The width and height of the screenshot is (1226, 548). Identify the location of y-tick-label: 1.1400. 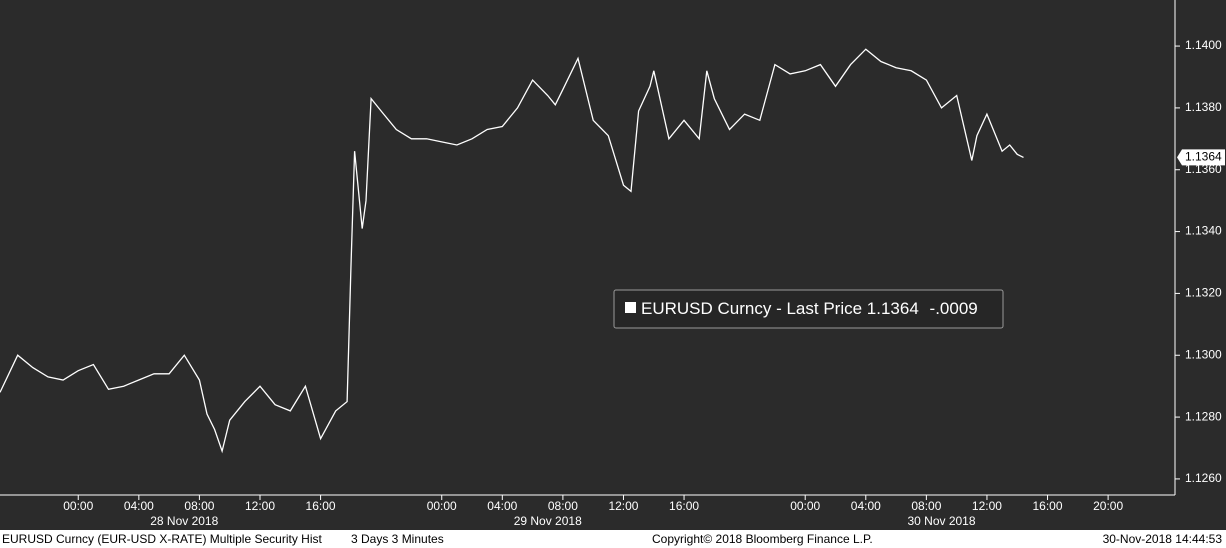
(1203, 45).